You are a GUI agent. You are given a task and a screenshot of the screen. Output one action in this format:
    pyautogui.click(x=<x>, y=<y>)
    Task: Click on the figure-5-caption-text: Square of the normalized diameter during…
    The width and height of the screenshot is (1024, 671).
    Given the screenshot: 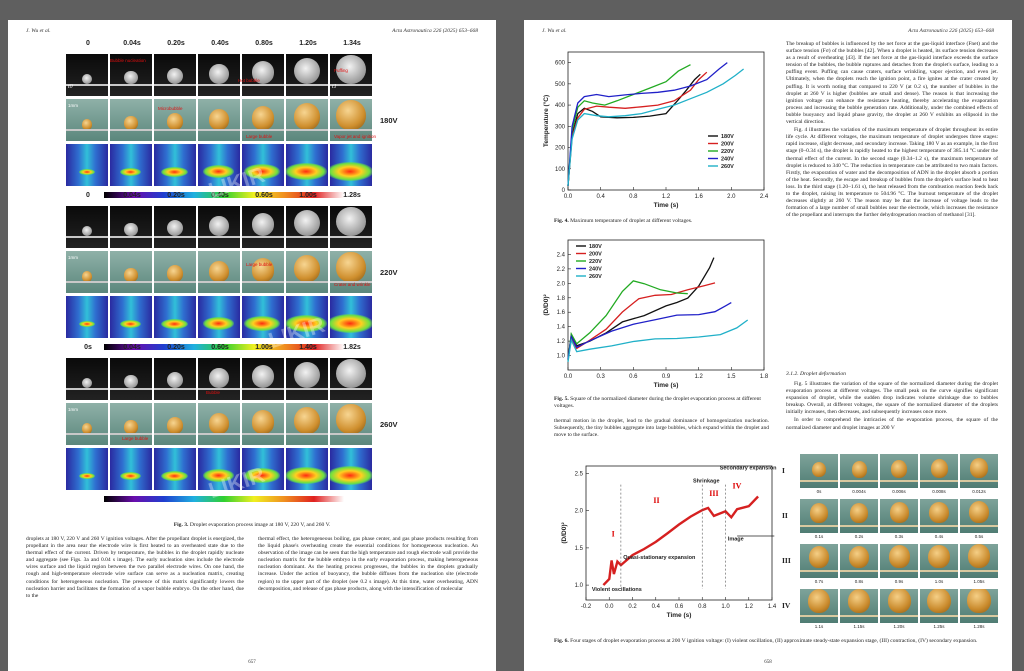 What is the action you would take?
    pyautogui.click(x=657, y=402)
    